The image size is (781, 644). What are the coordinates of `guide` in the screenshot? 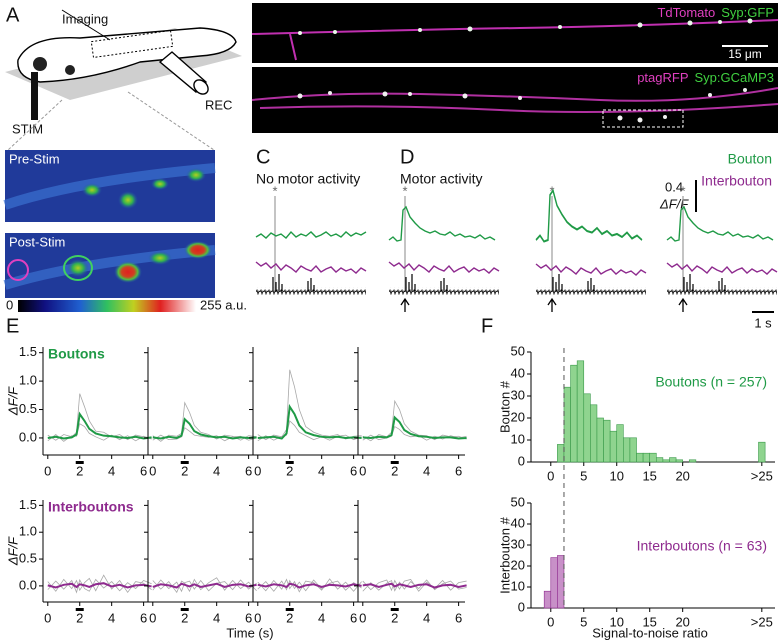 It's located at (171, 121).